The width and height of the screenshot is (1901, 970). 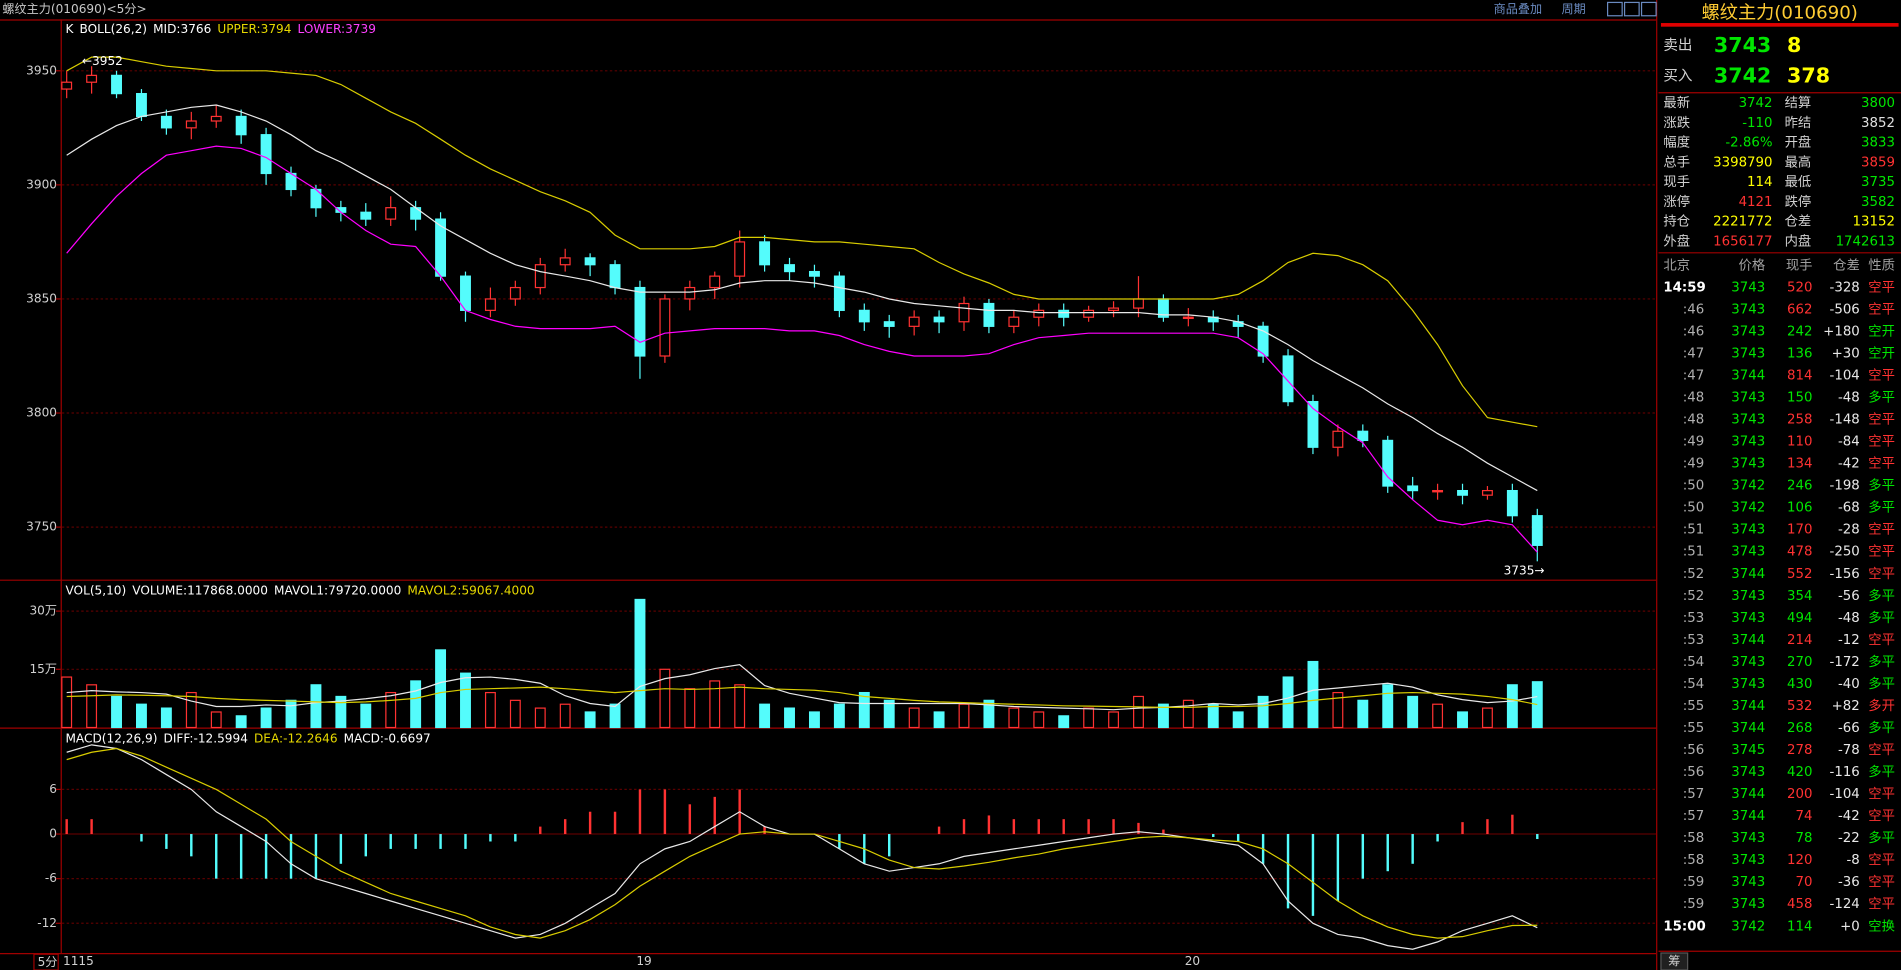 What do you see at coordinates (41, 70) in the screenshot?
I see `y-tick-label: 3950` at bounding box center [41, 70].